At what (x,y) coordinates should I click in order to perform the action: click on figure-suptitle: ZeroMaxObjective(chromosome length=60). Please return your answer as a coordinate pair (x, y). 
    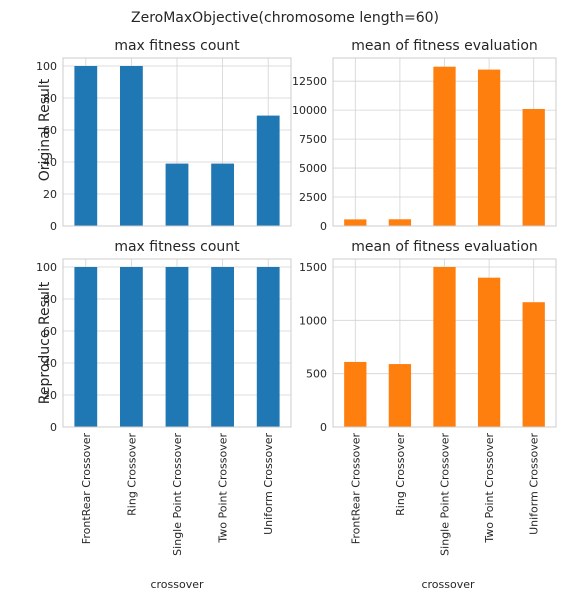
    Looking at the image, I should click on (285, 18).